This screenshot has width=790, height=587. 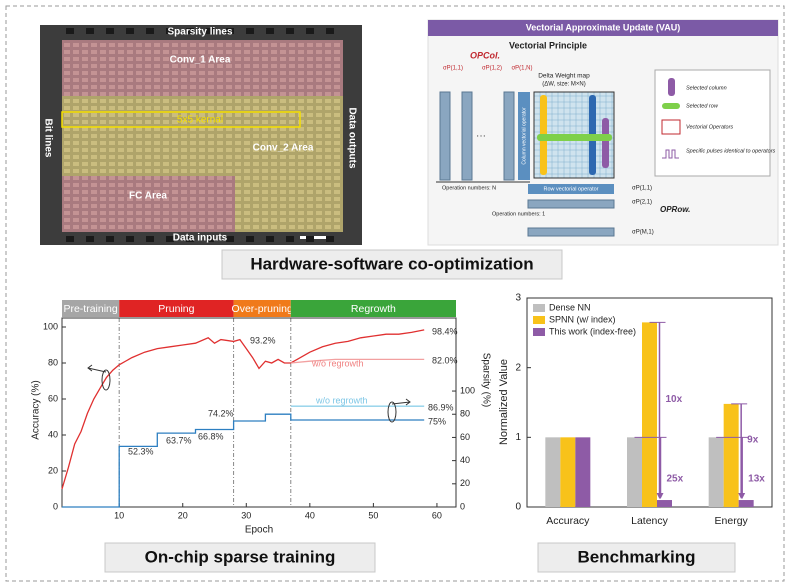 What do you see at coordinates (518, 214) in the screenshot?
I see `op-count: Operation numbers: 1` at bounding box center [518, 214].